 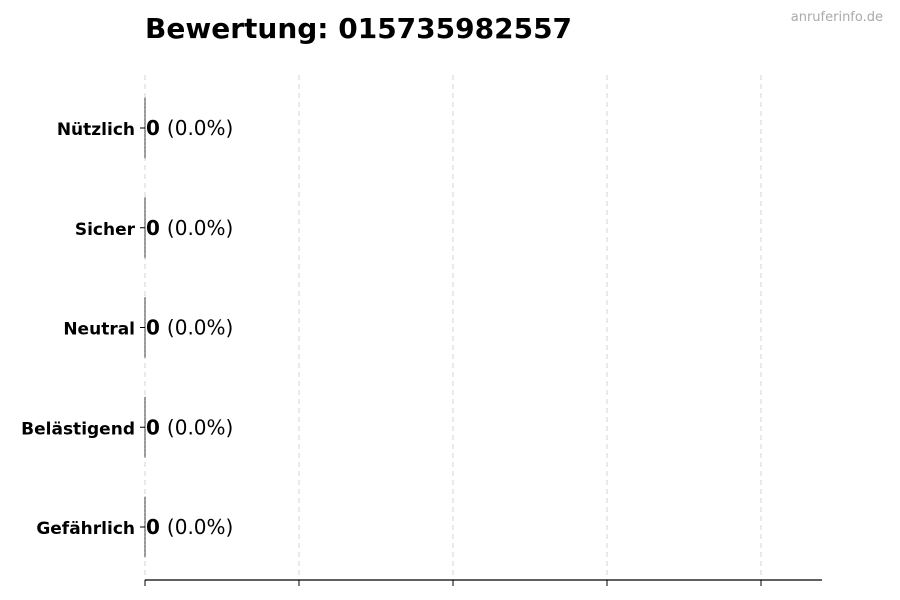 What do you see at coordinates (99, 330) in the screenshot?
I see `y-tick-label: Neutral` at bounding box center [99, 330].